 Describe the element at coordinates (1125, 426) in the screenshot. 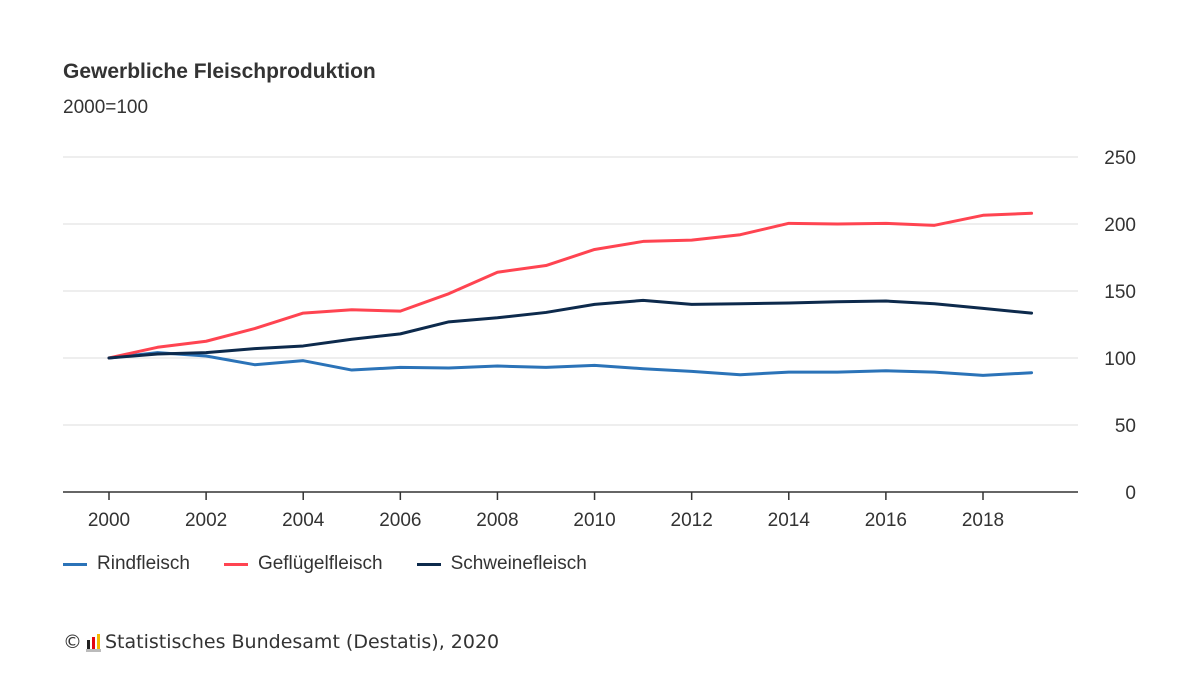

I see `y-tick-label: 50` at that location.